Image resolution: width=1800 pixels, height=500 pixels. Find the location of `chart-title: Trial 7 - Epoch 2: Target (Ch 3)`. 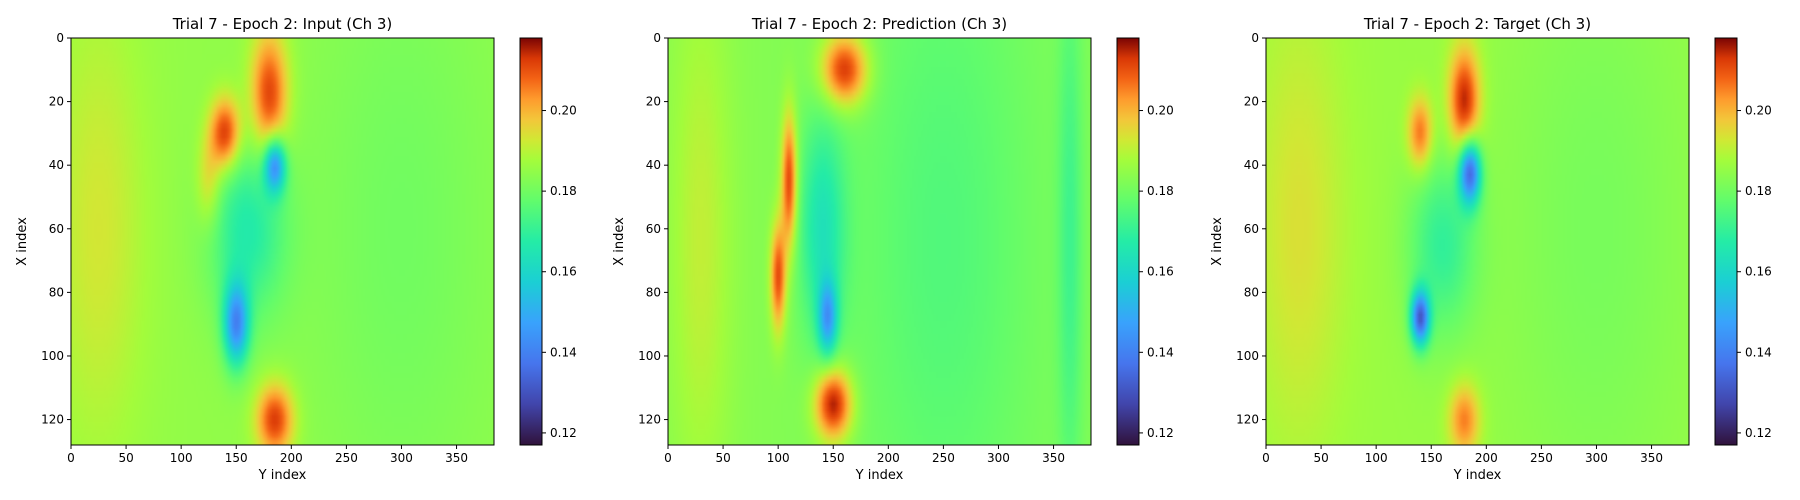

chart-title: Trial 7 - Epoch 2: Target (Ch 3) is located at coordinates (1477, 24).